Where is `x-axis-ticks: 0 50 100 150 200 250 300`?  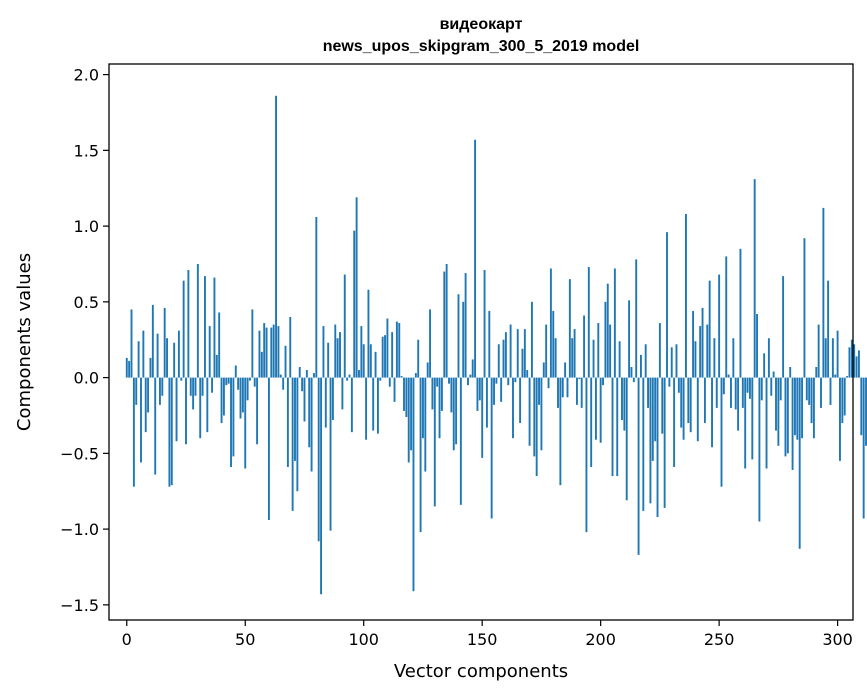 x-axis-ticks: 0 50 100 150 200 250 300 is located at coordinates (487, 634).